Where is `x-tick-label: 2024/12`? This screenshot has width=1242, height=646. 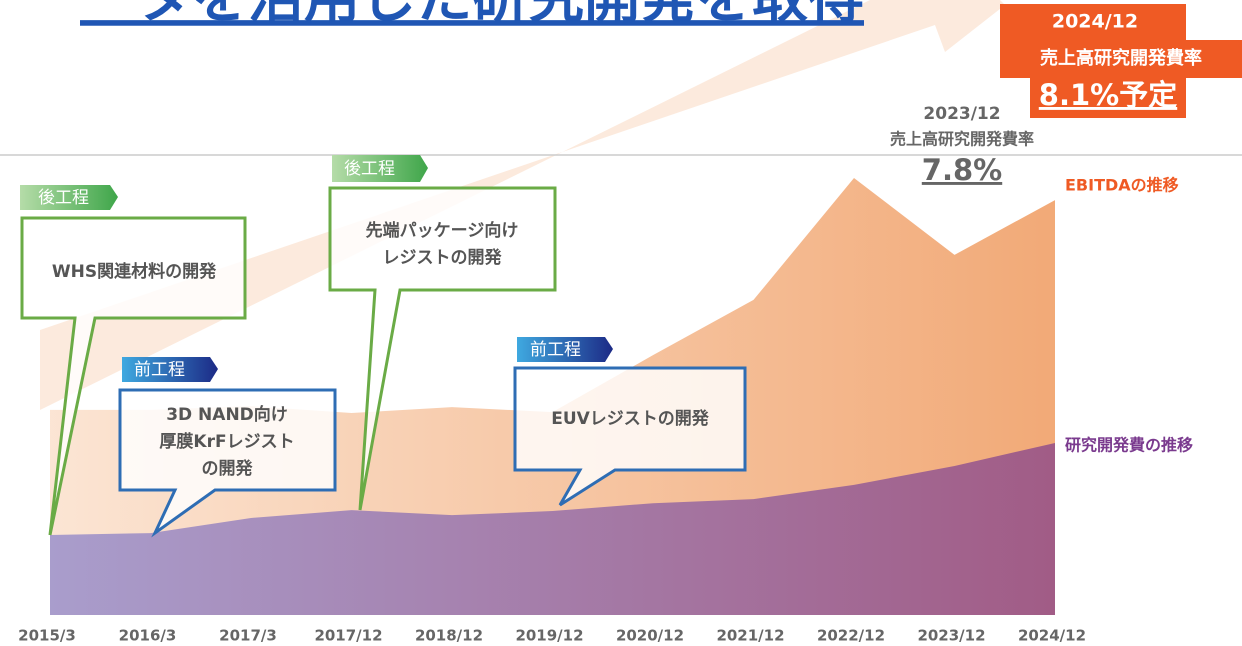 x-tick-label: 2024/12 is located at coordinates (1052, 636).